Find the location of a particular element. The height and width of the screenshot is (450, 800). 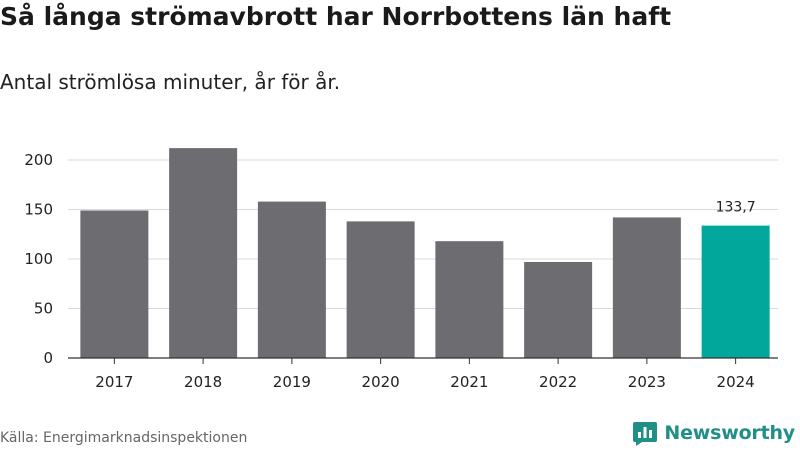

y-tick-label-150: 150 is located at coordinates (38, 210).